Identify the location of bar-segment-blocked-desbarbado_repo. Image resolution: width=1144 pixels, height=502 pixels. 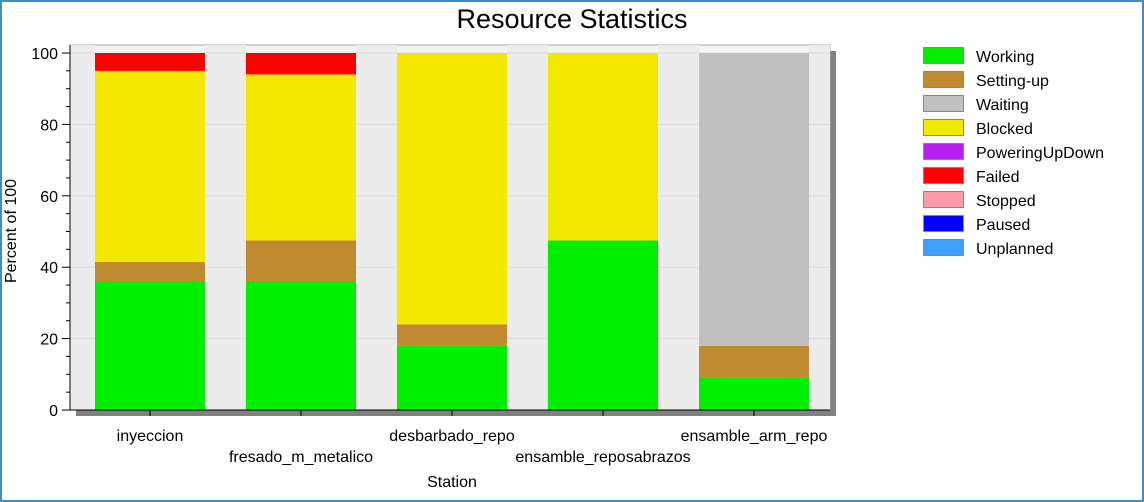
(452, 189).